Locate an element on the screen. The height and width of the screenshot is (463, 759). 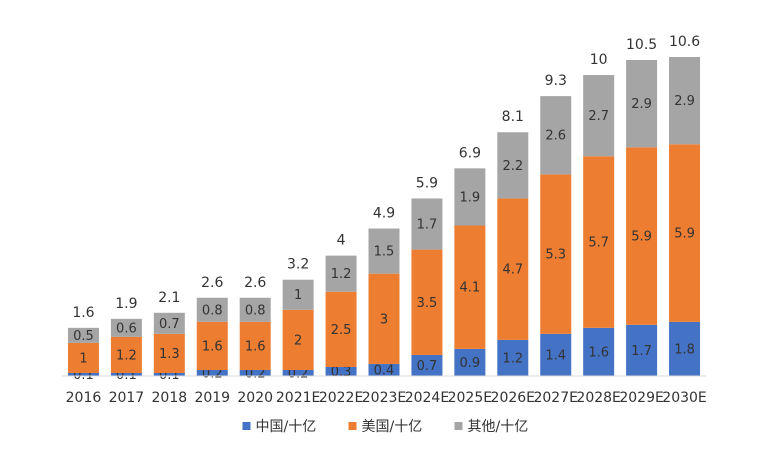
segment-value-label: 5.3 is located at coordinates (555, 255).